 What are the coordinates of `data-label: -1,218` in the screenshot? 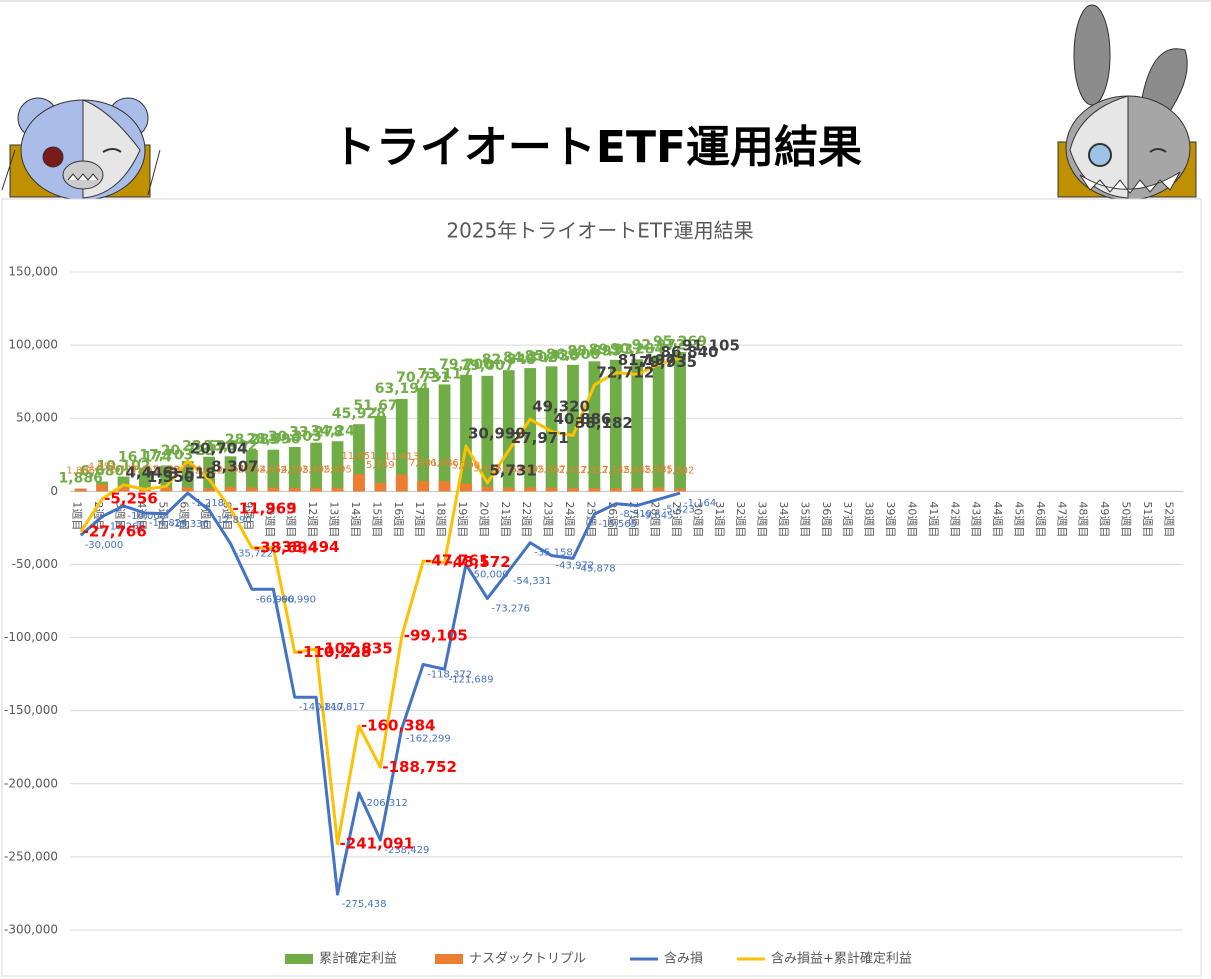 It's located at (208, 503).